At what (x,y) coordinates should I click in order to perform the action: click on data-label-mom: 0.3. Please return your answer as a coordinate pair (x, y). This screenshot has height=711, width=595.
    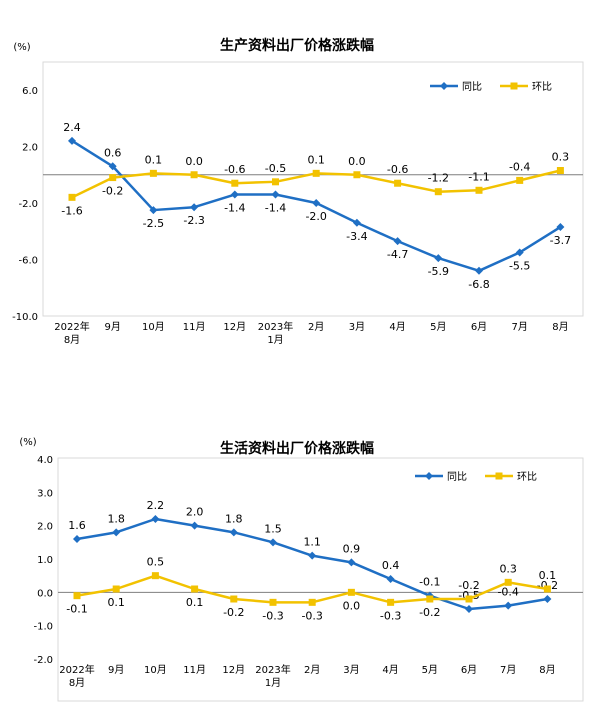
    Looking at the image, I should click on (508, 568).